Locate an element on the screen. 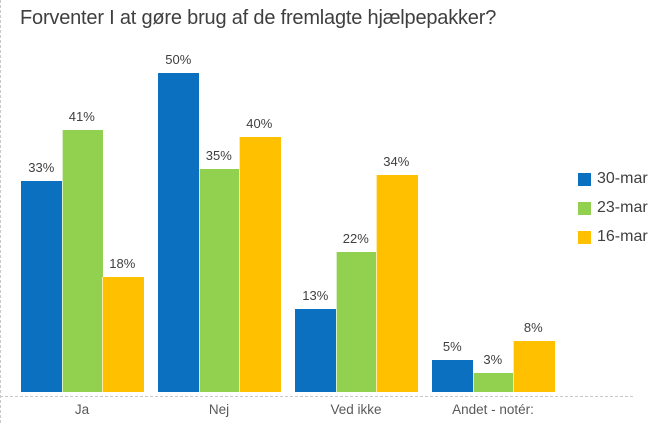 Image resolution: width=654 pixels, height=423 pixels. category-label-Ved ikke: Ved ikke is located at coordinates (356, 409).